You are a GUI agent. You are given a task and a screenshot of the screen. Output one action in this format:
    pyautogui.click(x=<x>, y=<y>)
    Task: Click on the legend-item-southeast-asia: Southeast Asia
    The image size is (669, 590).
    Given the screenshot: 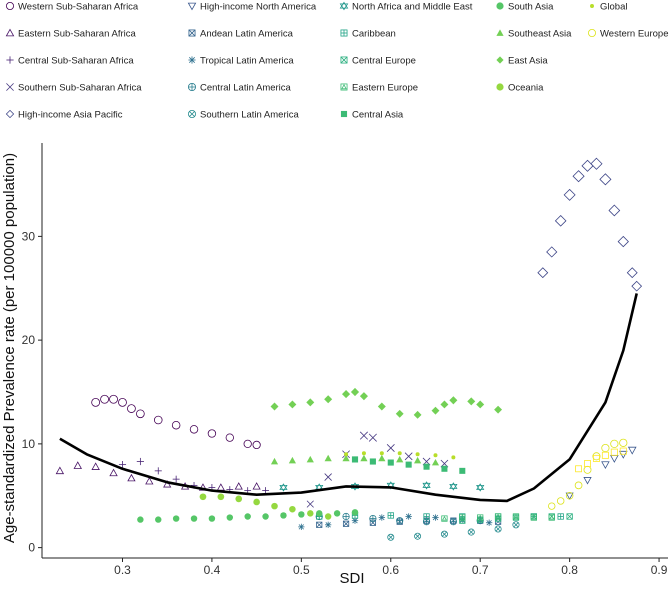 What is the action you would take?
    pyautogui.click(x=534, y=34)
    